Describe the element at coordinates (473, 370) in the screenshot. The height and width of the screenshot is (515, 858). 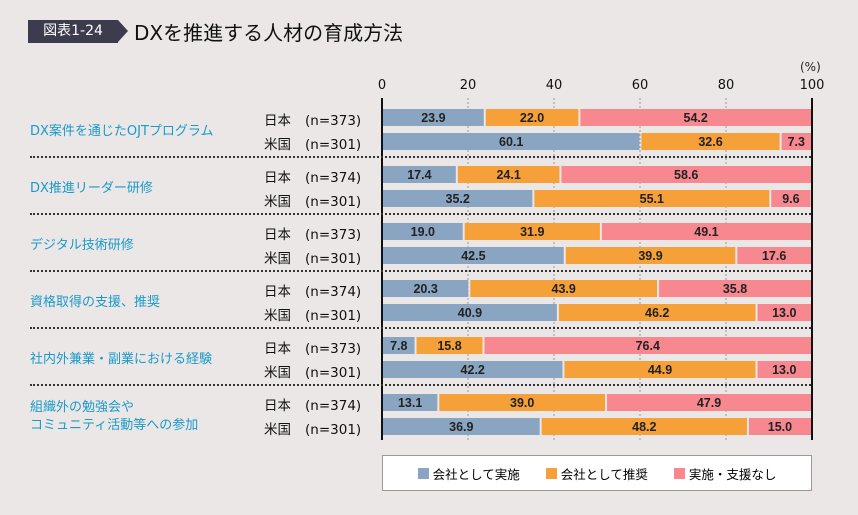
I see `data-label: 42.2` at that location.